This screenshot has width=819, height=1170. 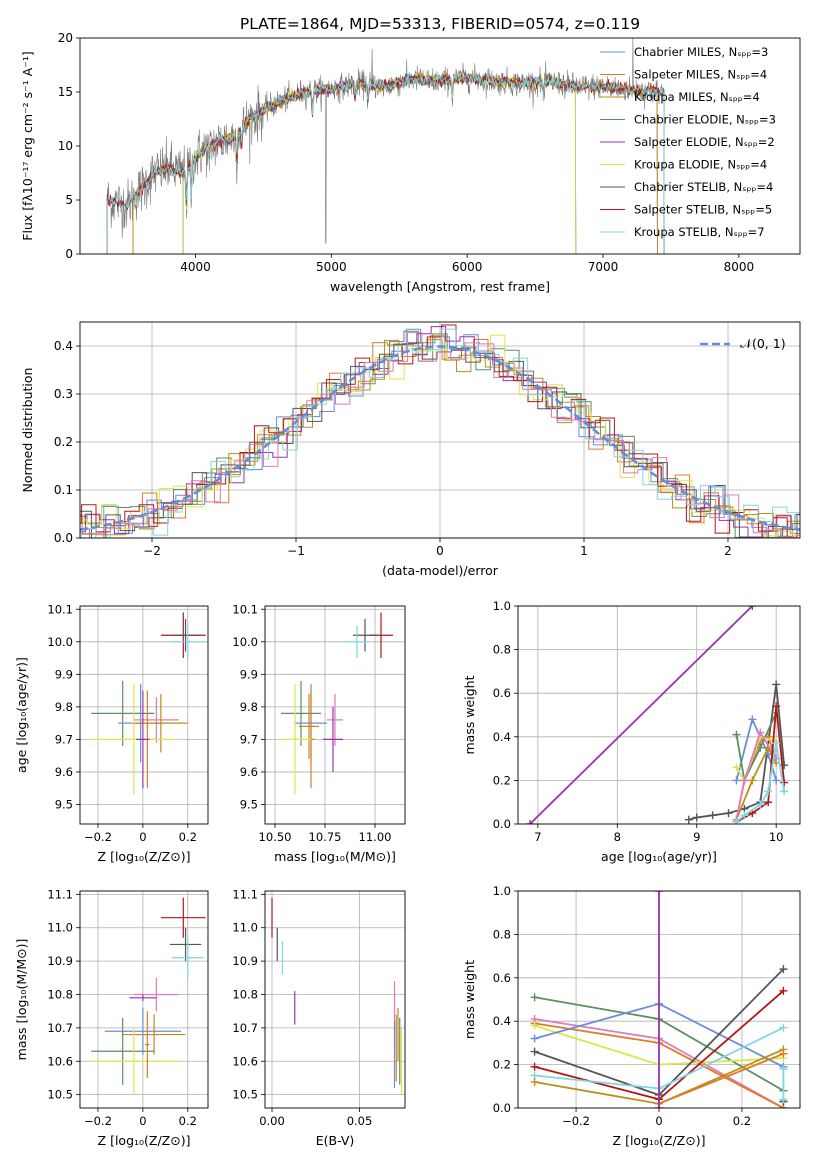 I want to click on y-tick-label: 0.8, so click(x=502, y=934).